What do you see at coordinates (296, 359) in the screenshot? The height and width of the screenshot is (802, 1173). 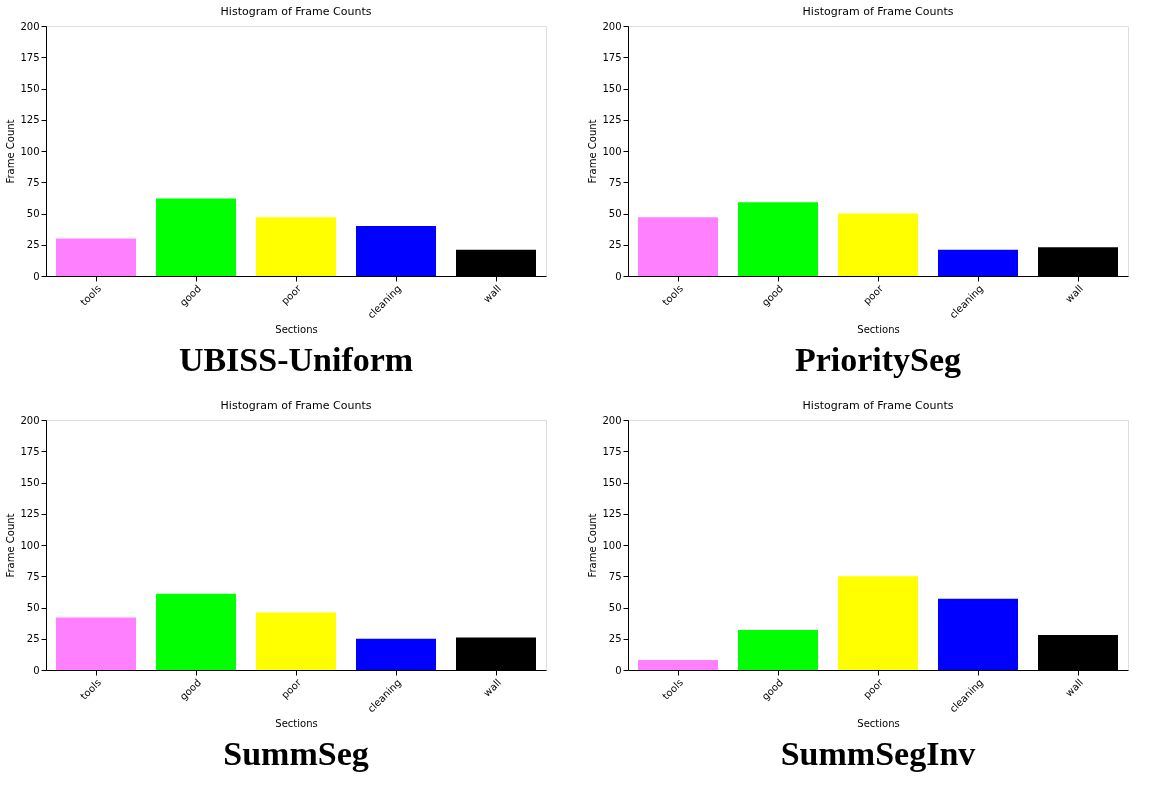 I see `text: UBISS-Uniform` at bounding box center [296, 359].